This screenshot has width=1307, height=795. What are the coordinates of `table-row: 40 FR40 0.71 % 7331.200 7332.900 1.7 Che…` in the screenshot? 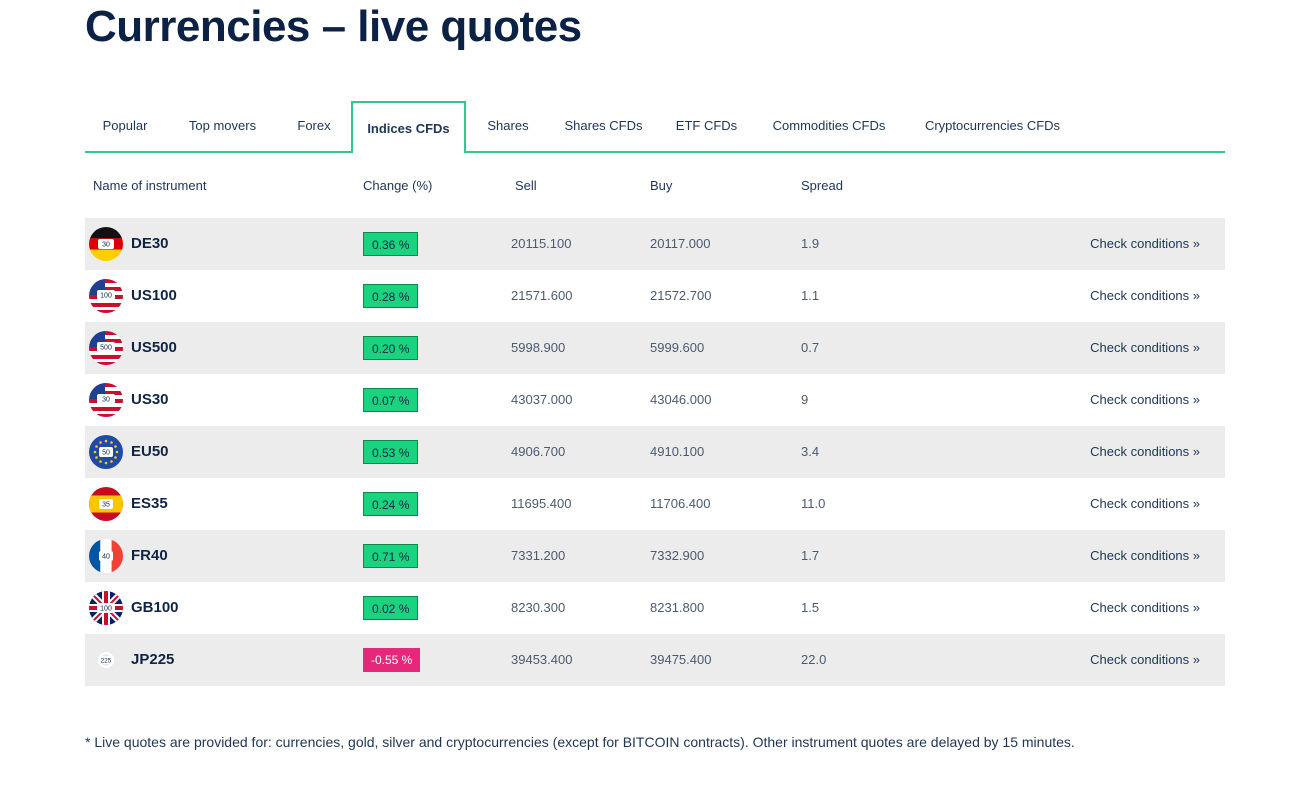 It's located at (655, 556).